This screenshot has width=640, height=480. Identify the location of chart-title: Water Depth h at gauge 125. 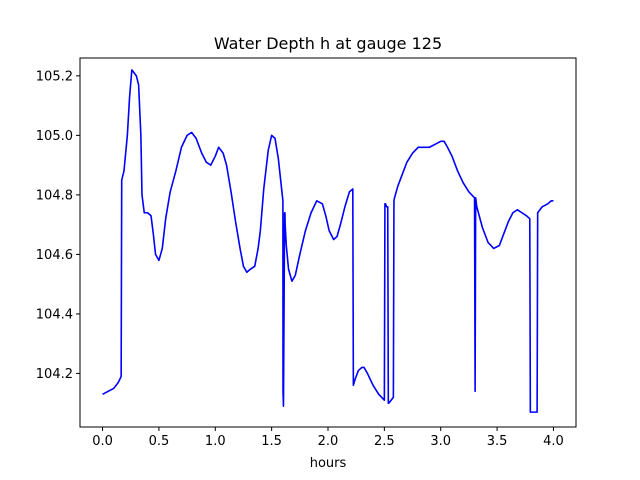
(328, 43).